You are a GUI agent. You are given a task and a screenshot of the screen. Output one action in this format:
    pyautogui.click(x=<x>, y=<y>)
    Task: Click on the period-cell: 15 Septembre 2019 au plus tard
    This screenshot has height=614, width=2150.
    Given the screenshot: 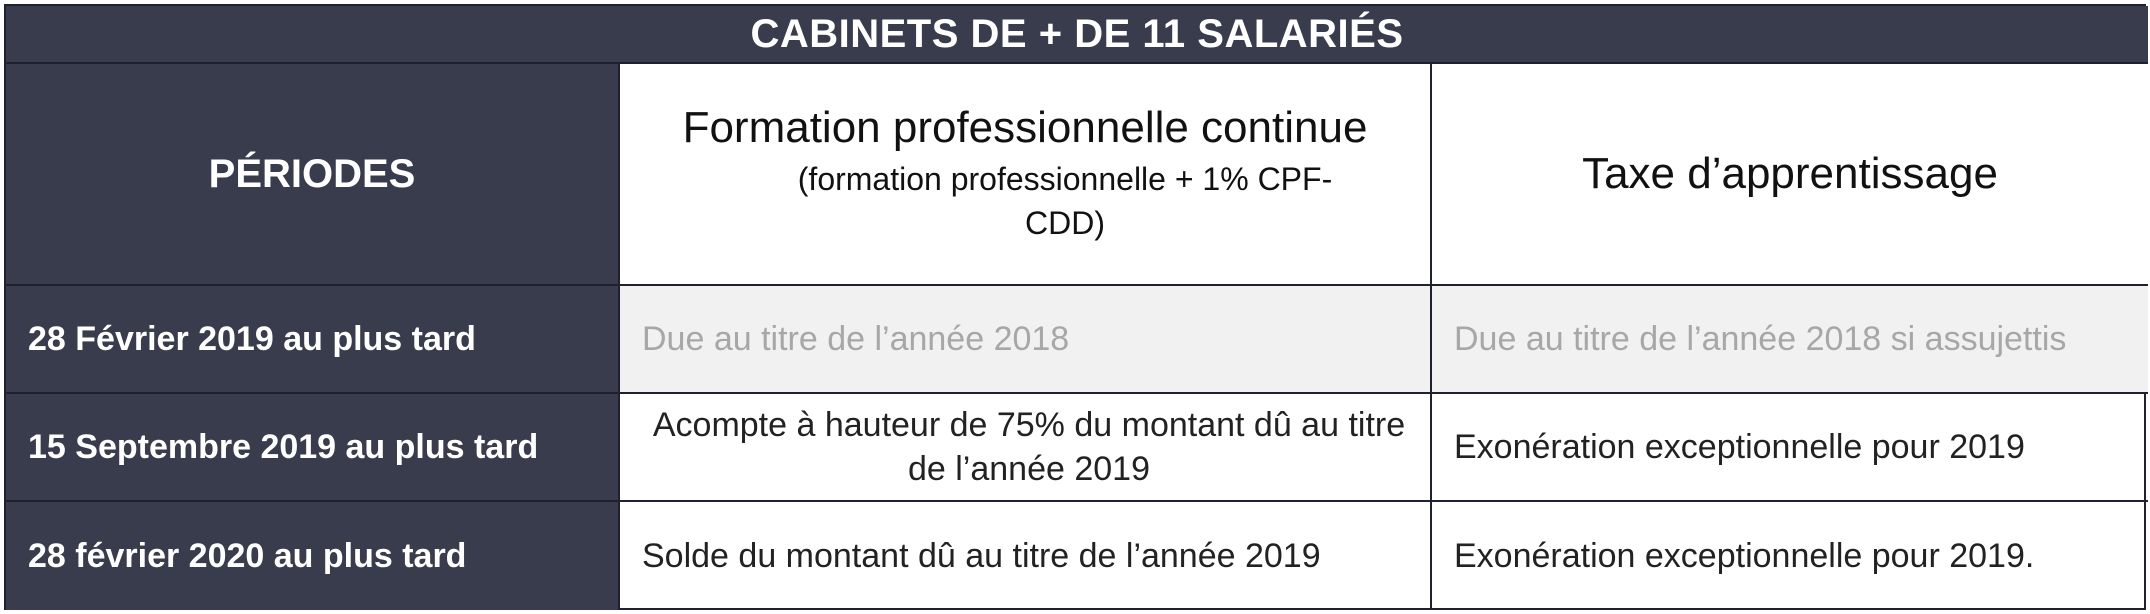 What is the action you would take?
    pyautogui.click(x=313, y=448)
    